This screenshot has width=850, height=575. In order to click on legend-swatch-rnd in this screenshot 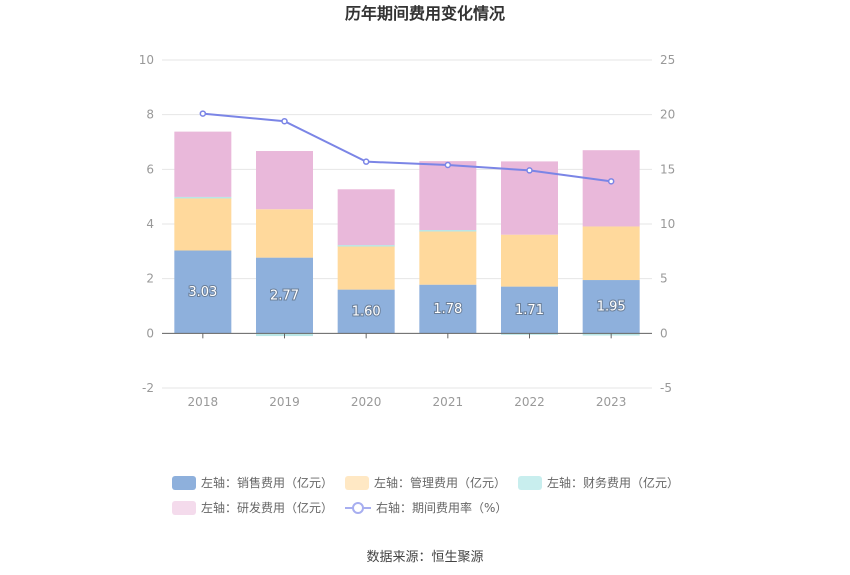, I will do `click(184, 507)`.